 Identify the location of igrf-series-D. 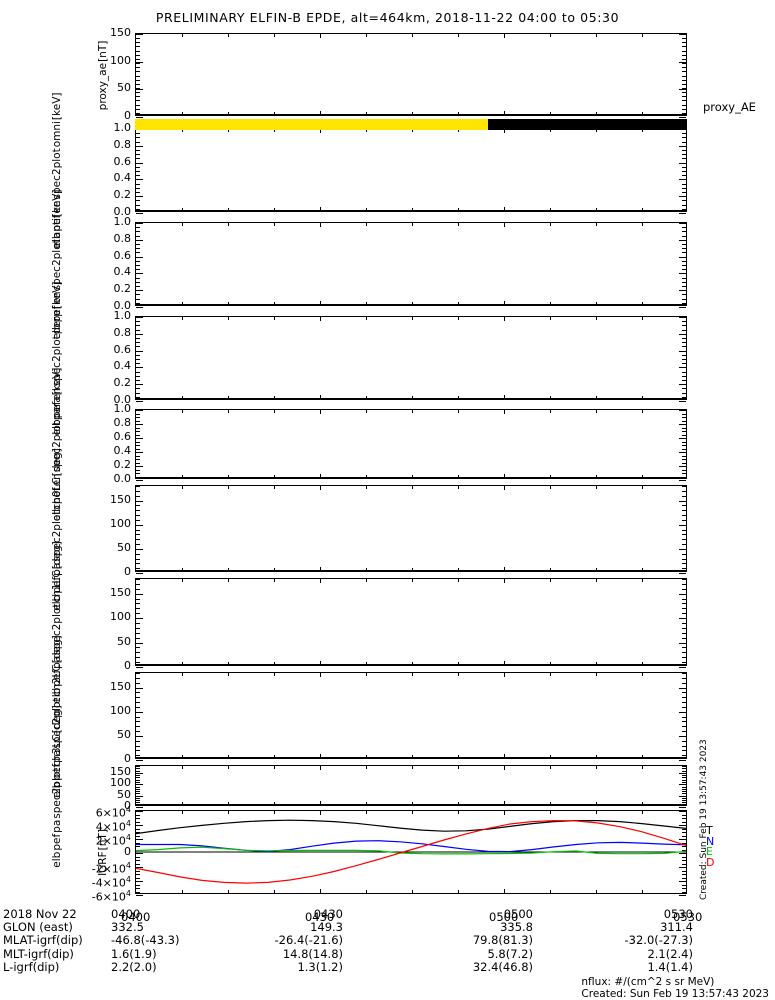
(411, 851).